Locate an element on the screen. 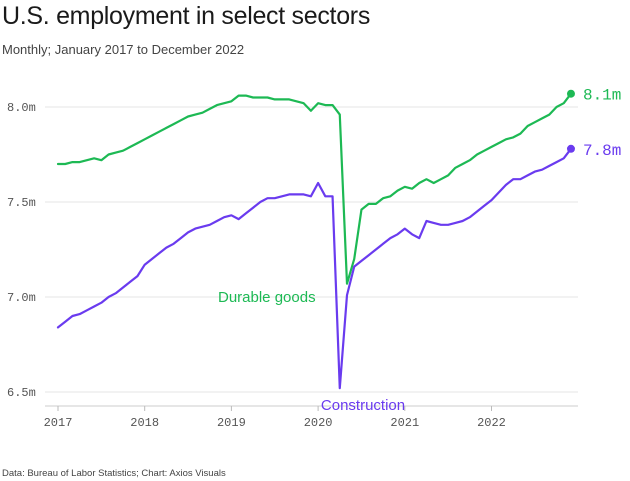 This screenshot has height=481, width=630. x-tick-label: 2020 is located at coordinates (318, 423).